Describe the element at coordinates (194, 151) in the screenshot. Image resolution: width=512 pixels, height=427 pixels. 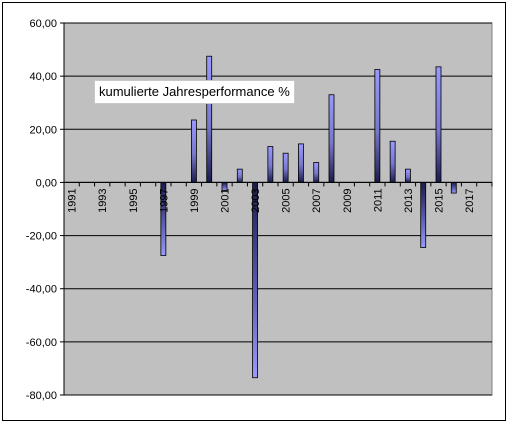
I see `bar-1999` at that location.